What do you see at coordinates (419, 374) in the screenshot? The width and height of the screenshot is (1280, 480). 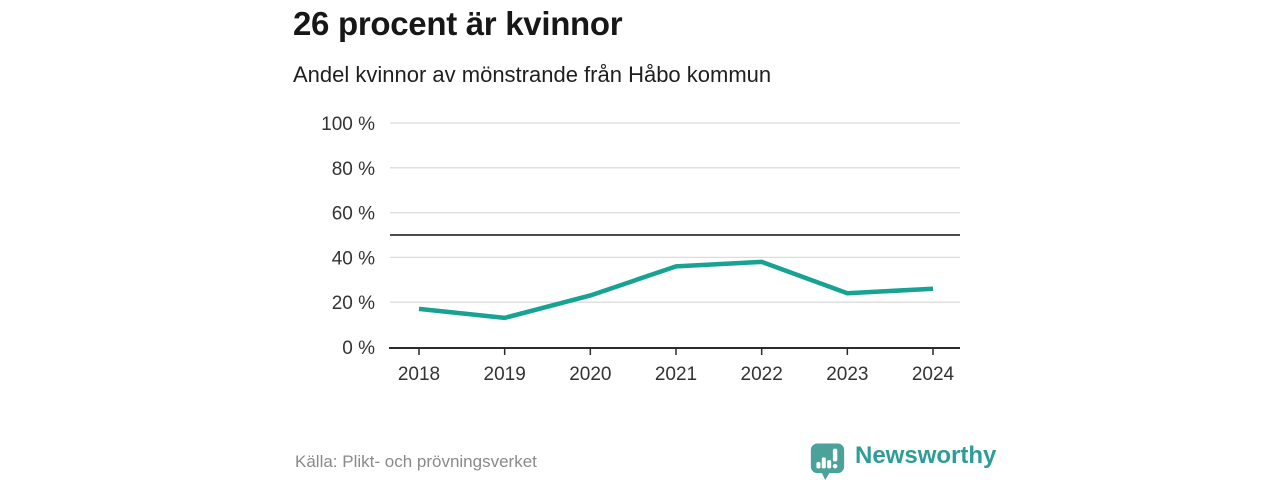 I see `x-tick-label: 2018` at bounding box center [419, 374].